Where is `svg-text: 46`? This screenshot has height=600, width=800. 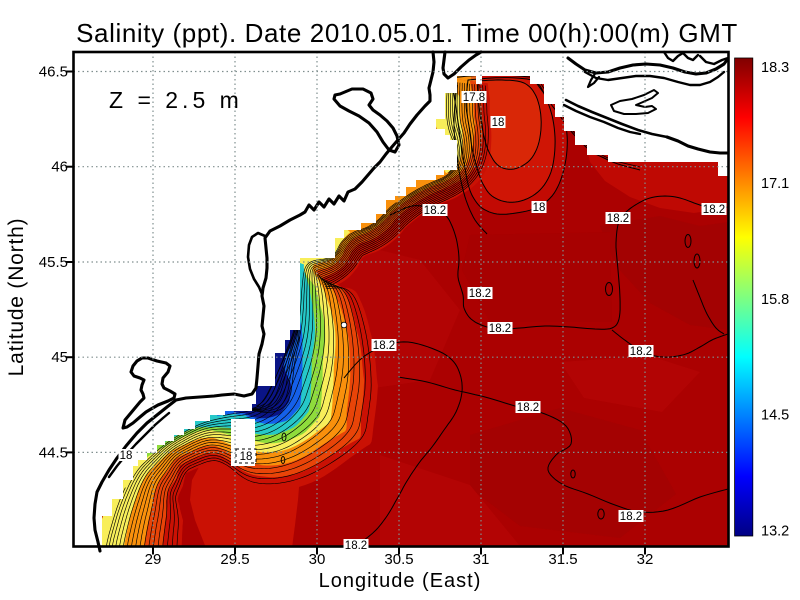
svg-text: 46 is located at coordinates (59, 167).